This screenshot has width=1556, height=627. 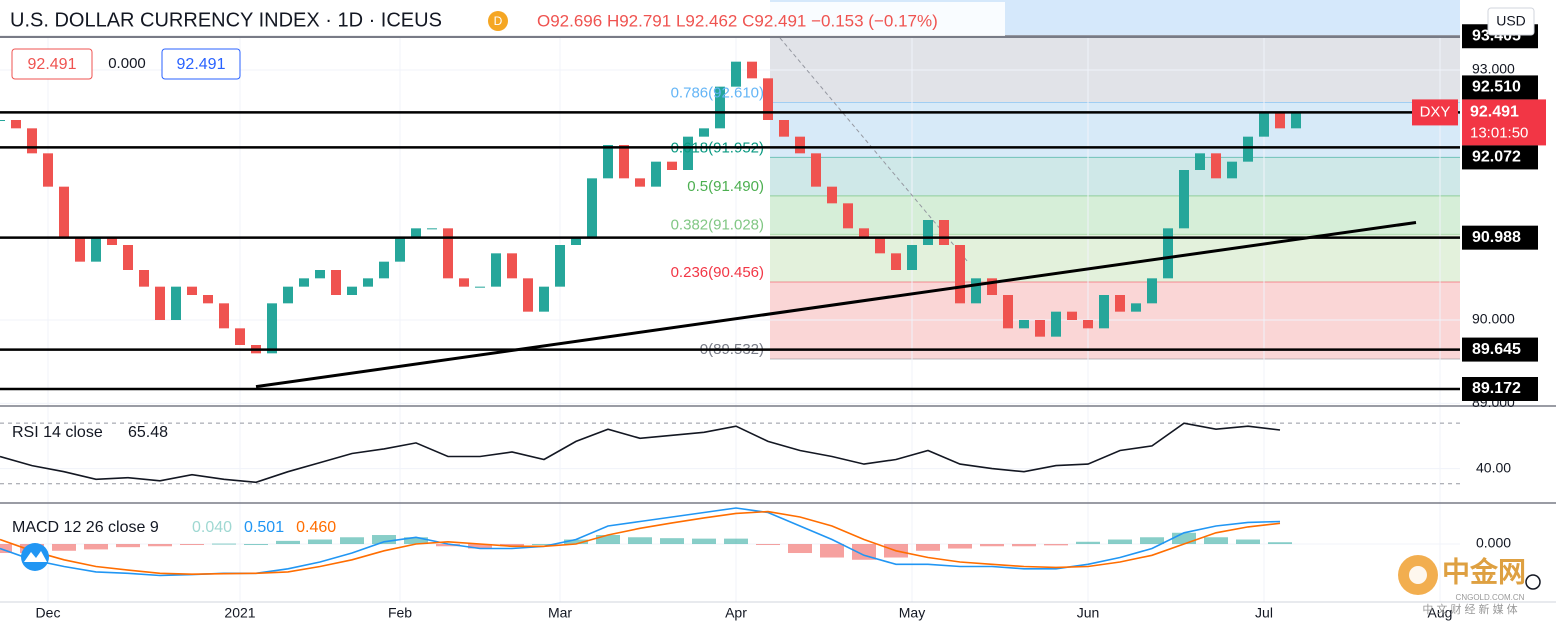 What do you see at coordinates (264, 527) in the screenshot?
I see `macd-legend-value: 0.501` at bounding box center [264, 527].